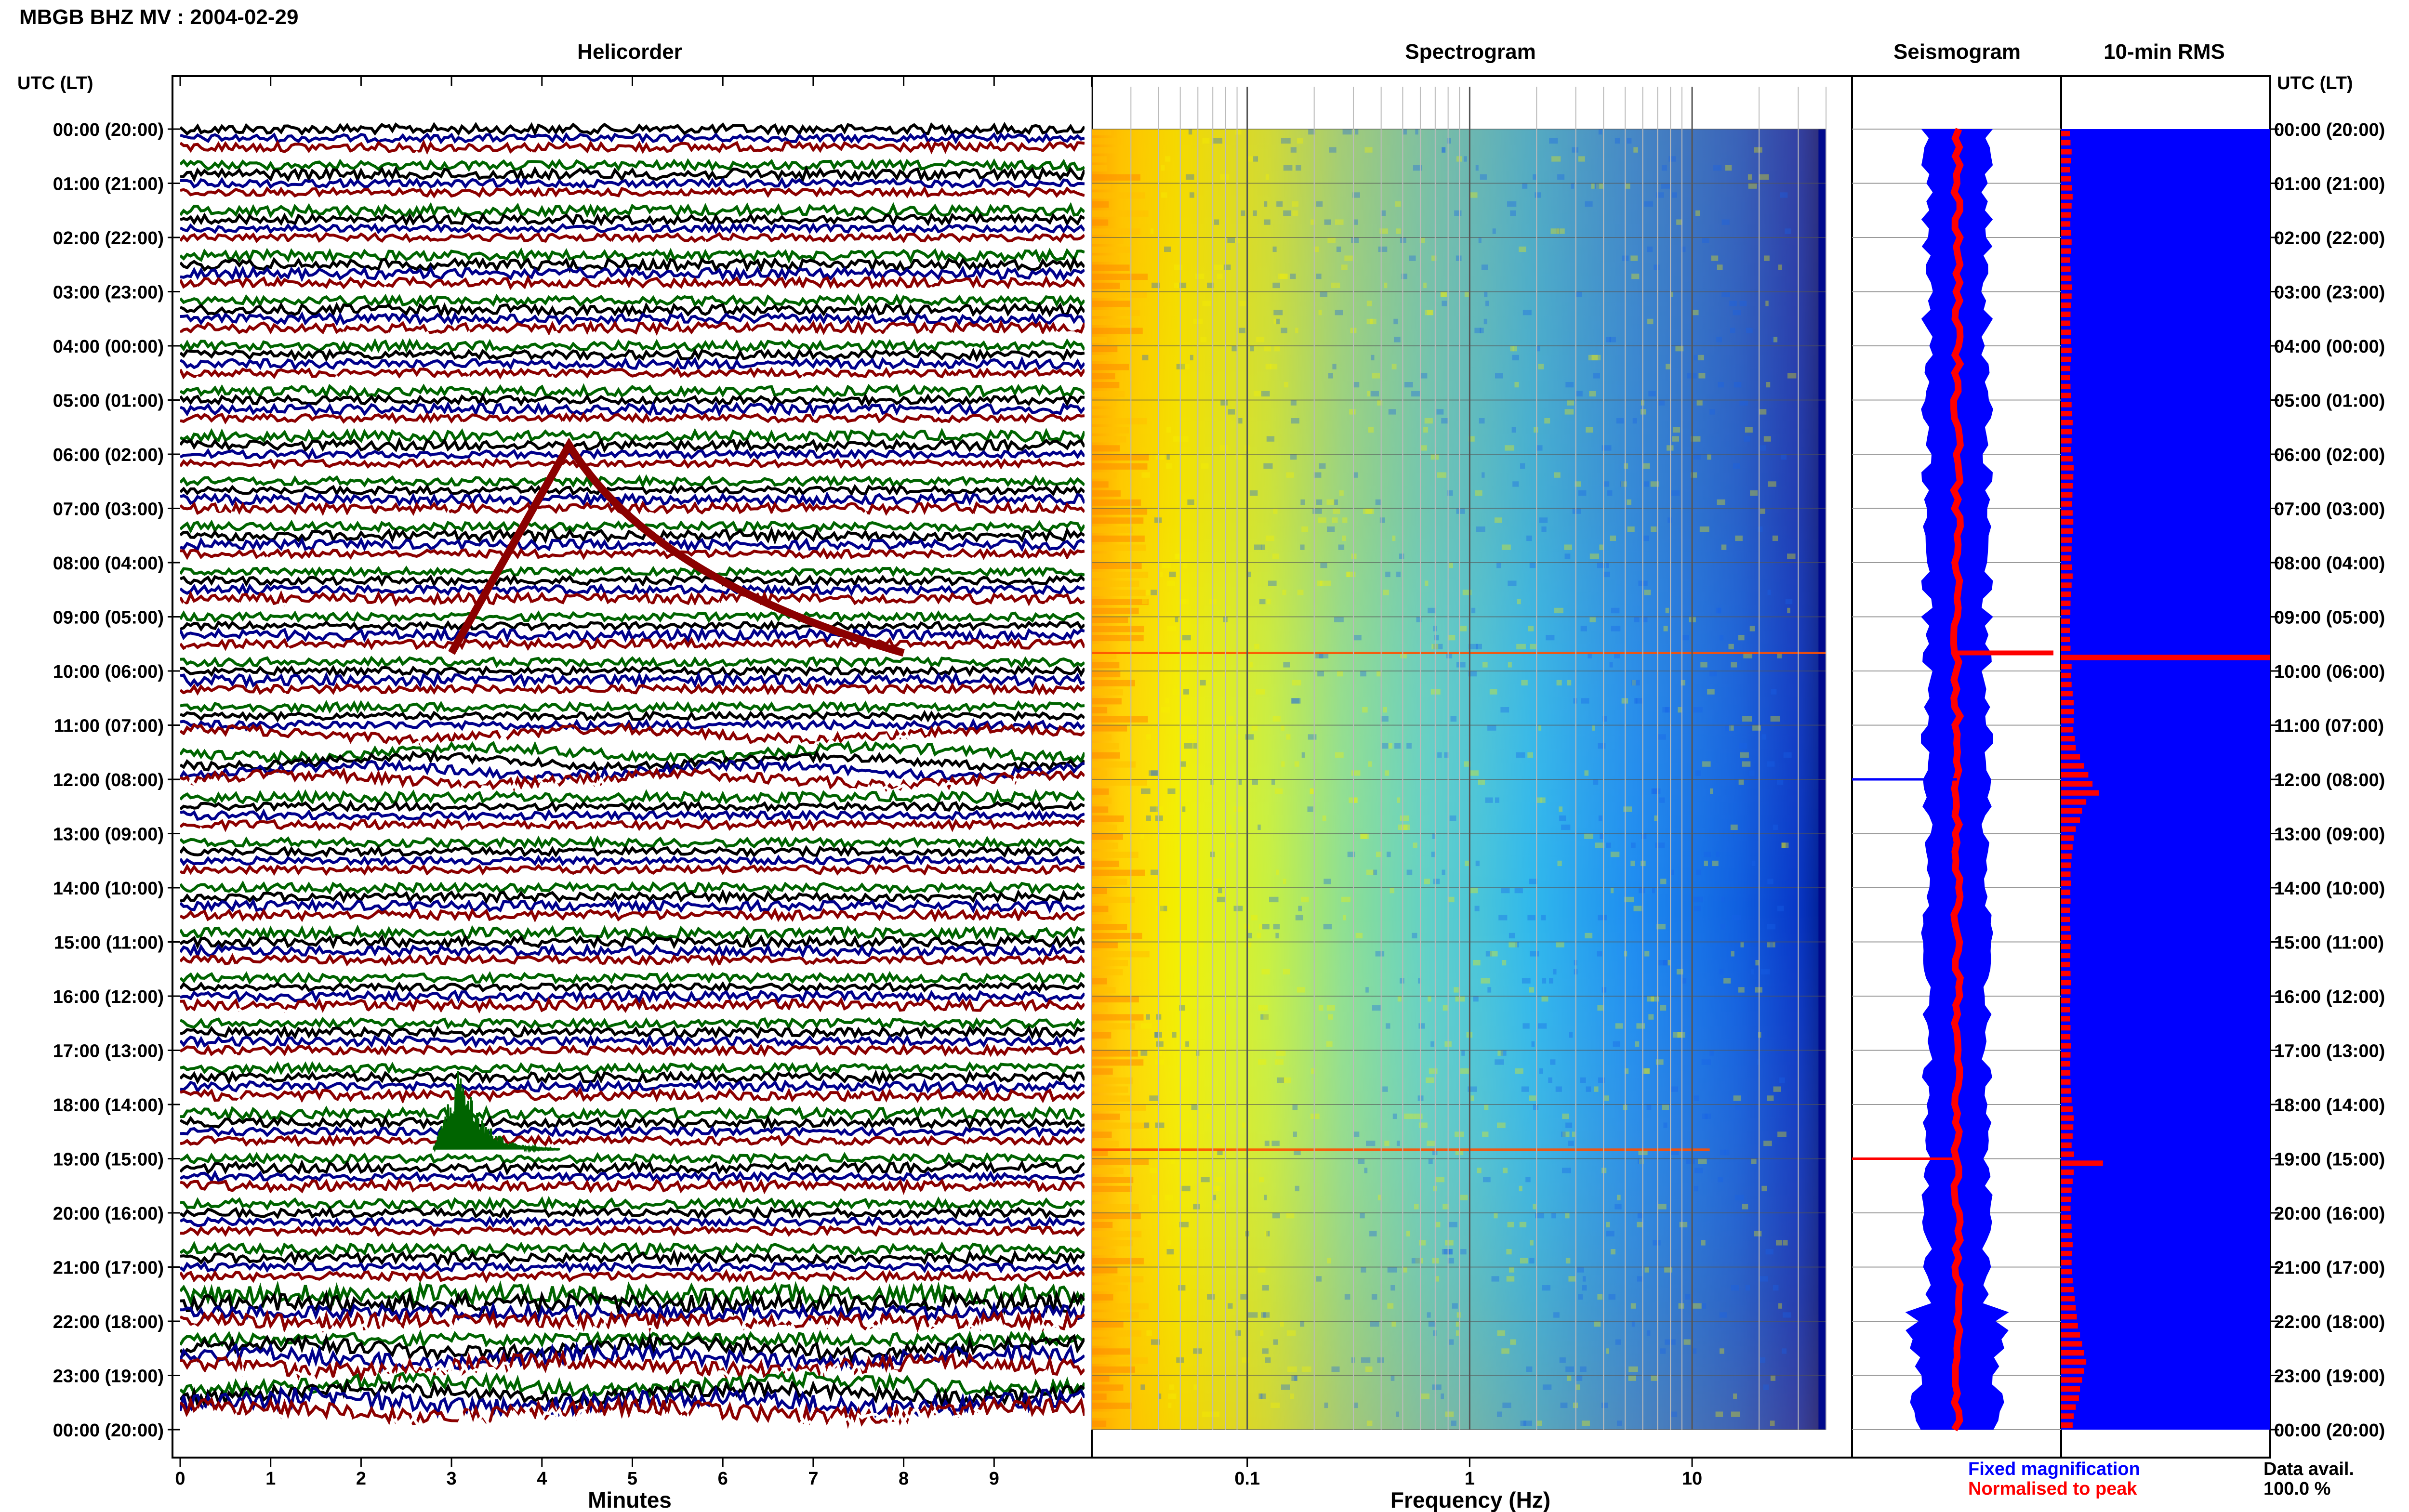 This screenshot has width=2409, height=1512. Describe the element at coordinates (109, 943) in the screenshot. I see `y-tick-label-left: 15:00 (11:00)` at that location.